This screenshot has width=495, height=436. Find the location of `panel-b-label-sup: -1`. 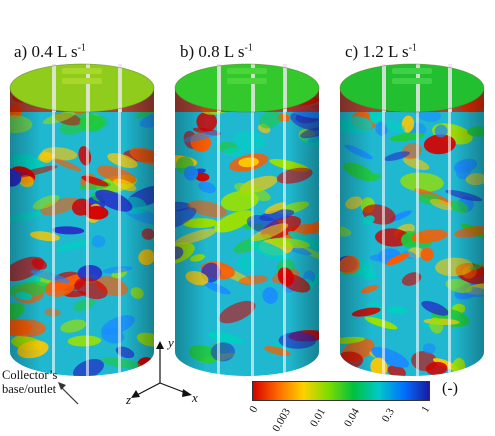

panel-b-label-sup: -1 is located at coordinates (248, 48).